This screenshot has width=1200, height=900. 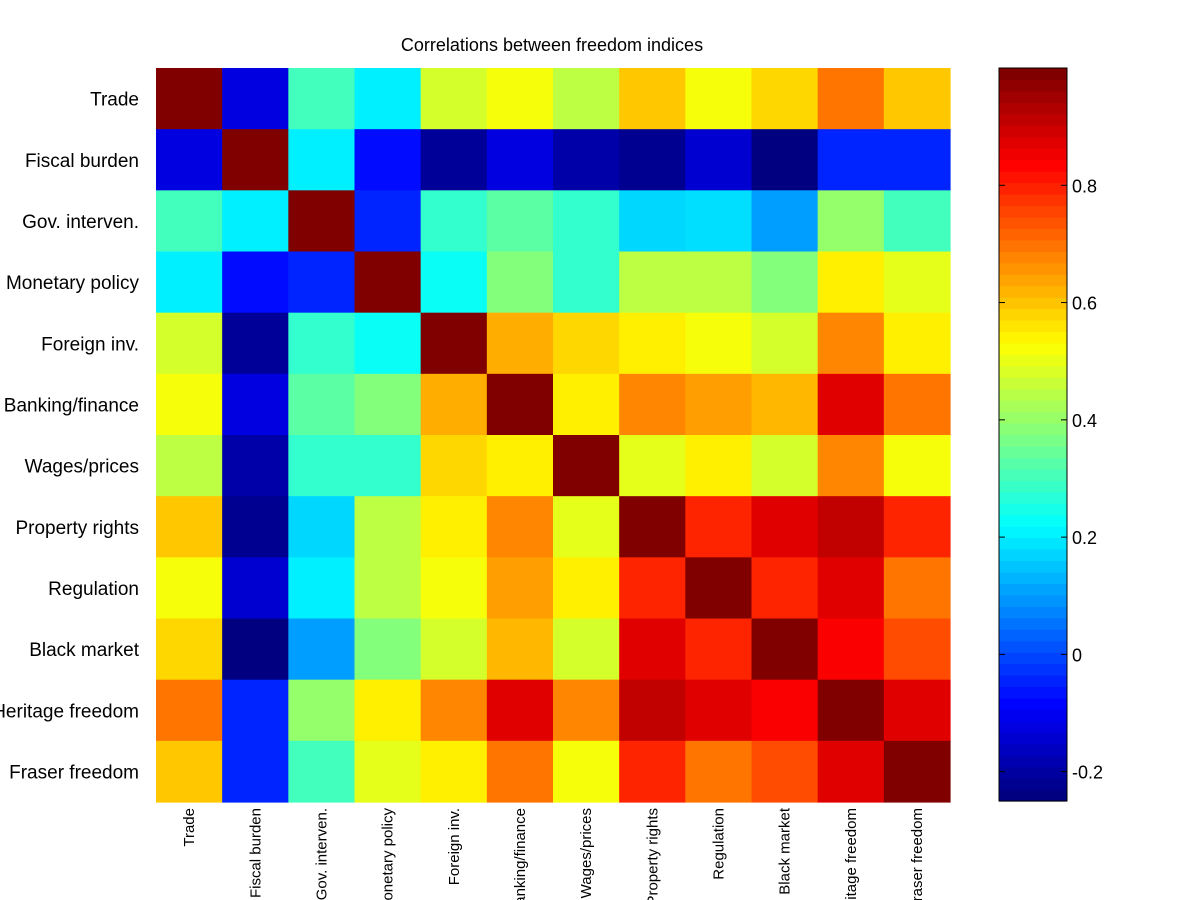 I want to click on row-label-fiscal-burden: Fiscal burden, so click(x=82, y=161).